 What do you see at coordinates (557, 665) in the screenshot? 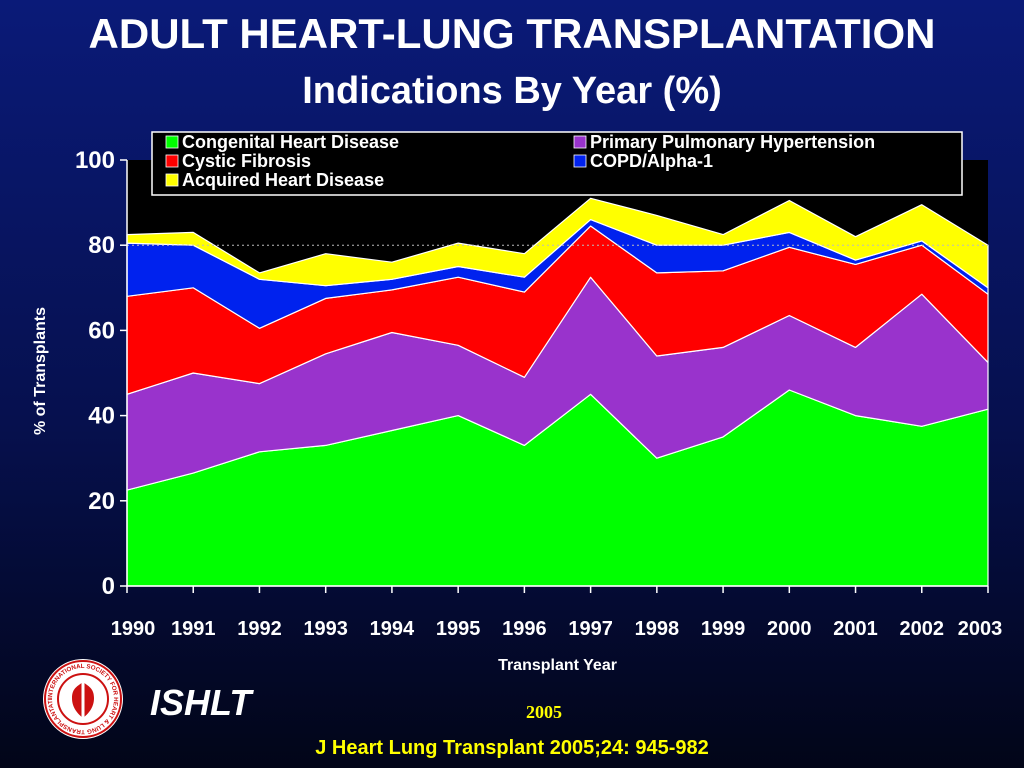
I see `x-axis-label: Transplant Year` at bounding box center [557, 665].